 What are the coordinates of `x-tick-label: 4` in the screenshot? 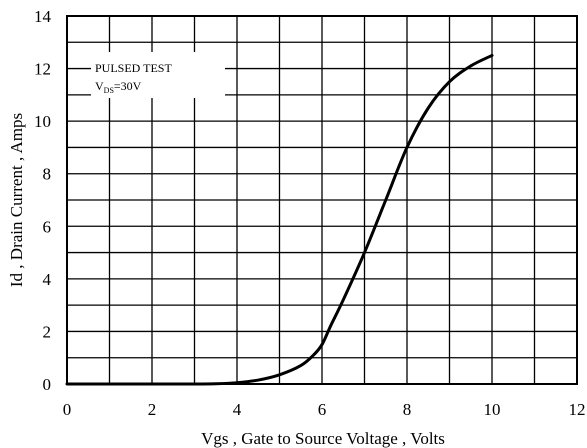 It's located at (237, 409).